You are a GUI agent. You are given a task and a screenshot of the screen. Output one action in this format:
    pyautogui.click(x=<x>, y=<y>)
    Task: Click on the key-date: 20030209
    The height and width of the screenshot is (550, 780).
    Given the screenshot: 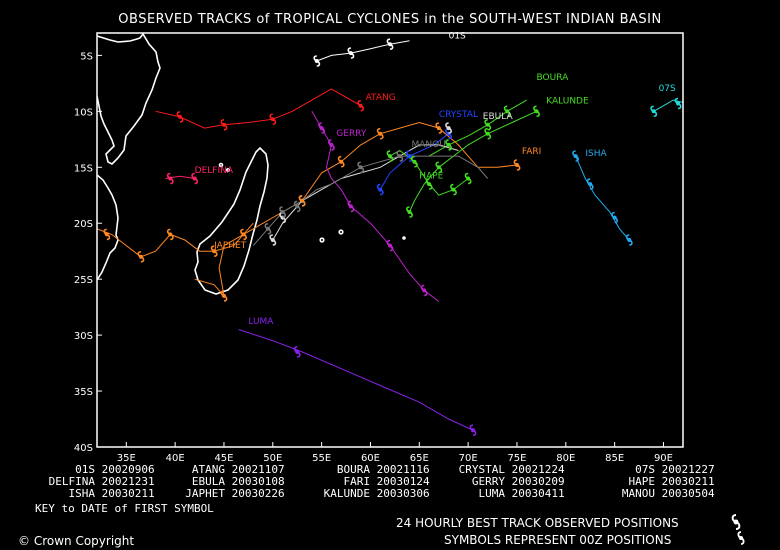 What is the action you would take?
    pyautogui.click(x=535, y=481)
    